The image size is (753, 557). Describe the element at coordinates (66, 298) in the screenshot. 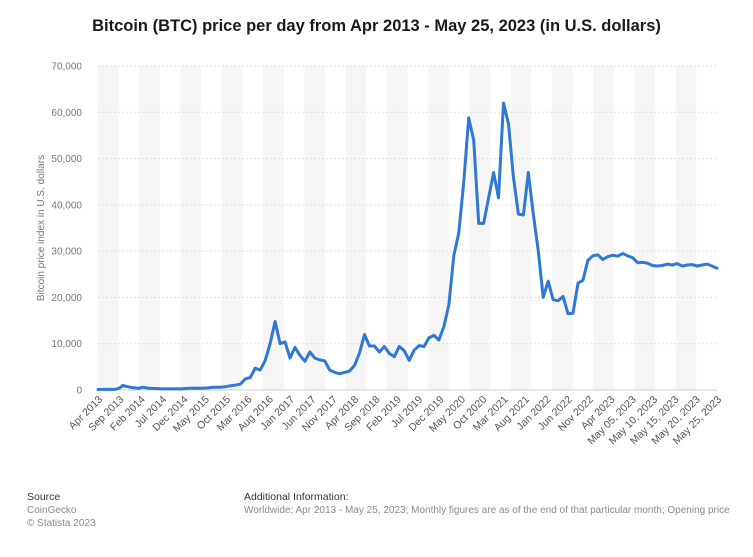

I see `y-tick-label: 20,000` at that location.